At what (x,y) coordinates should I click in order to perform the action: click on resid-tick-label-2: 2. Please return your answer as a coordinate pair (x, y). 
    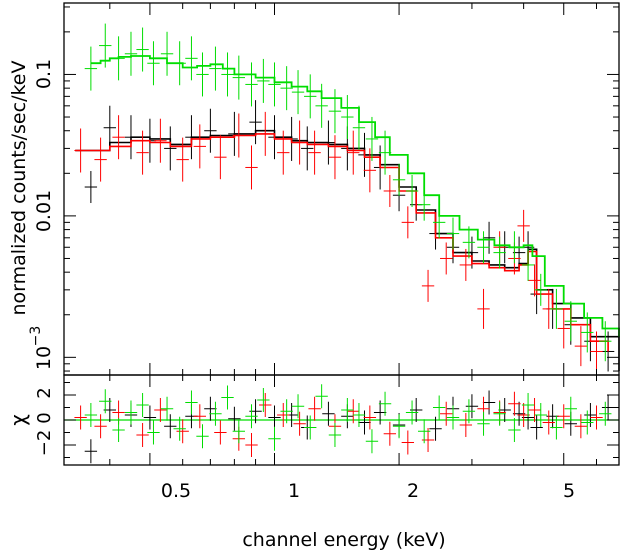
    Looking at the image, I should click on (44, 392).